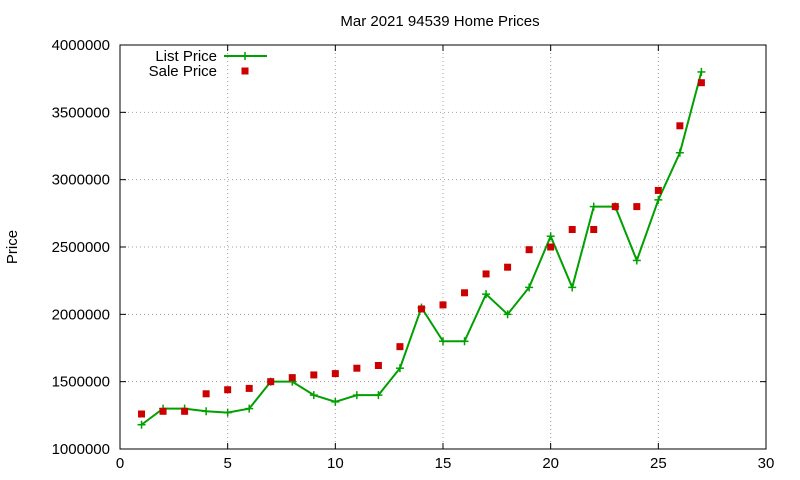  Describe the element at coordinates (81, 382) in the screenshot. I see `y-tick-label: 1500000` at that location.